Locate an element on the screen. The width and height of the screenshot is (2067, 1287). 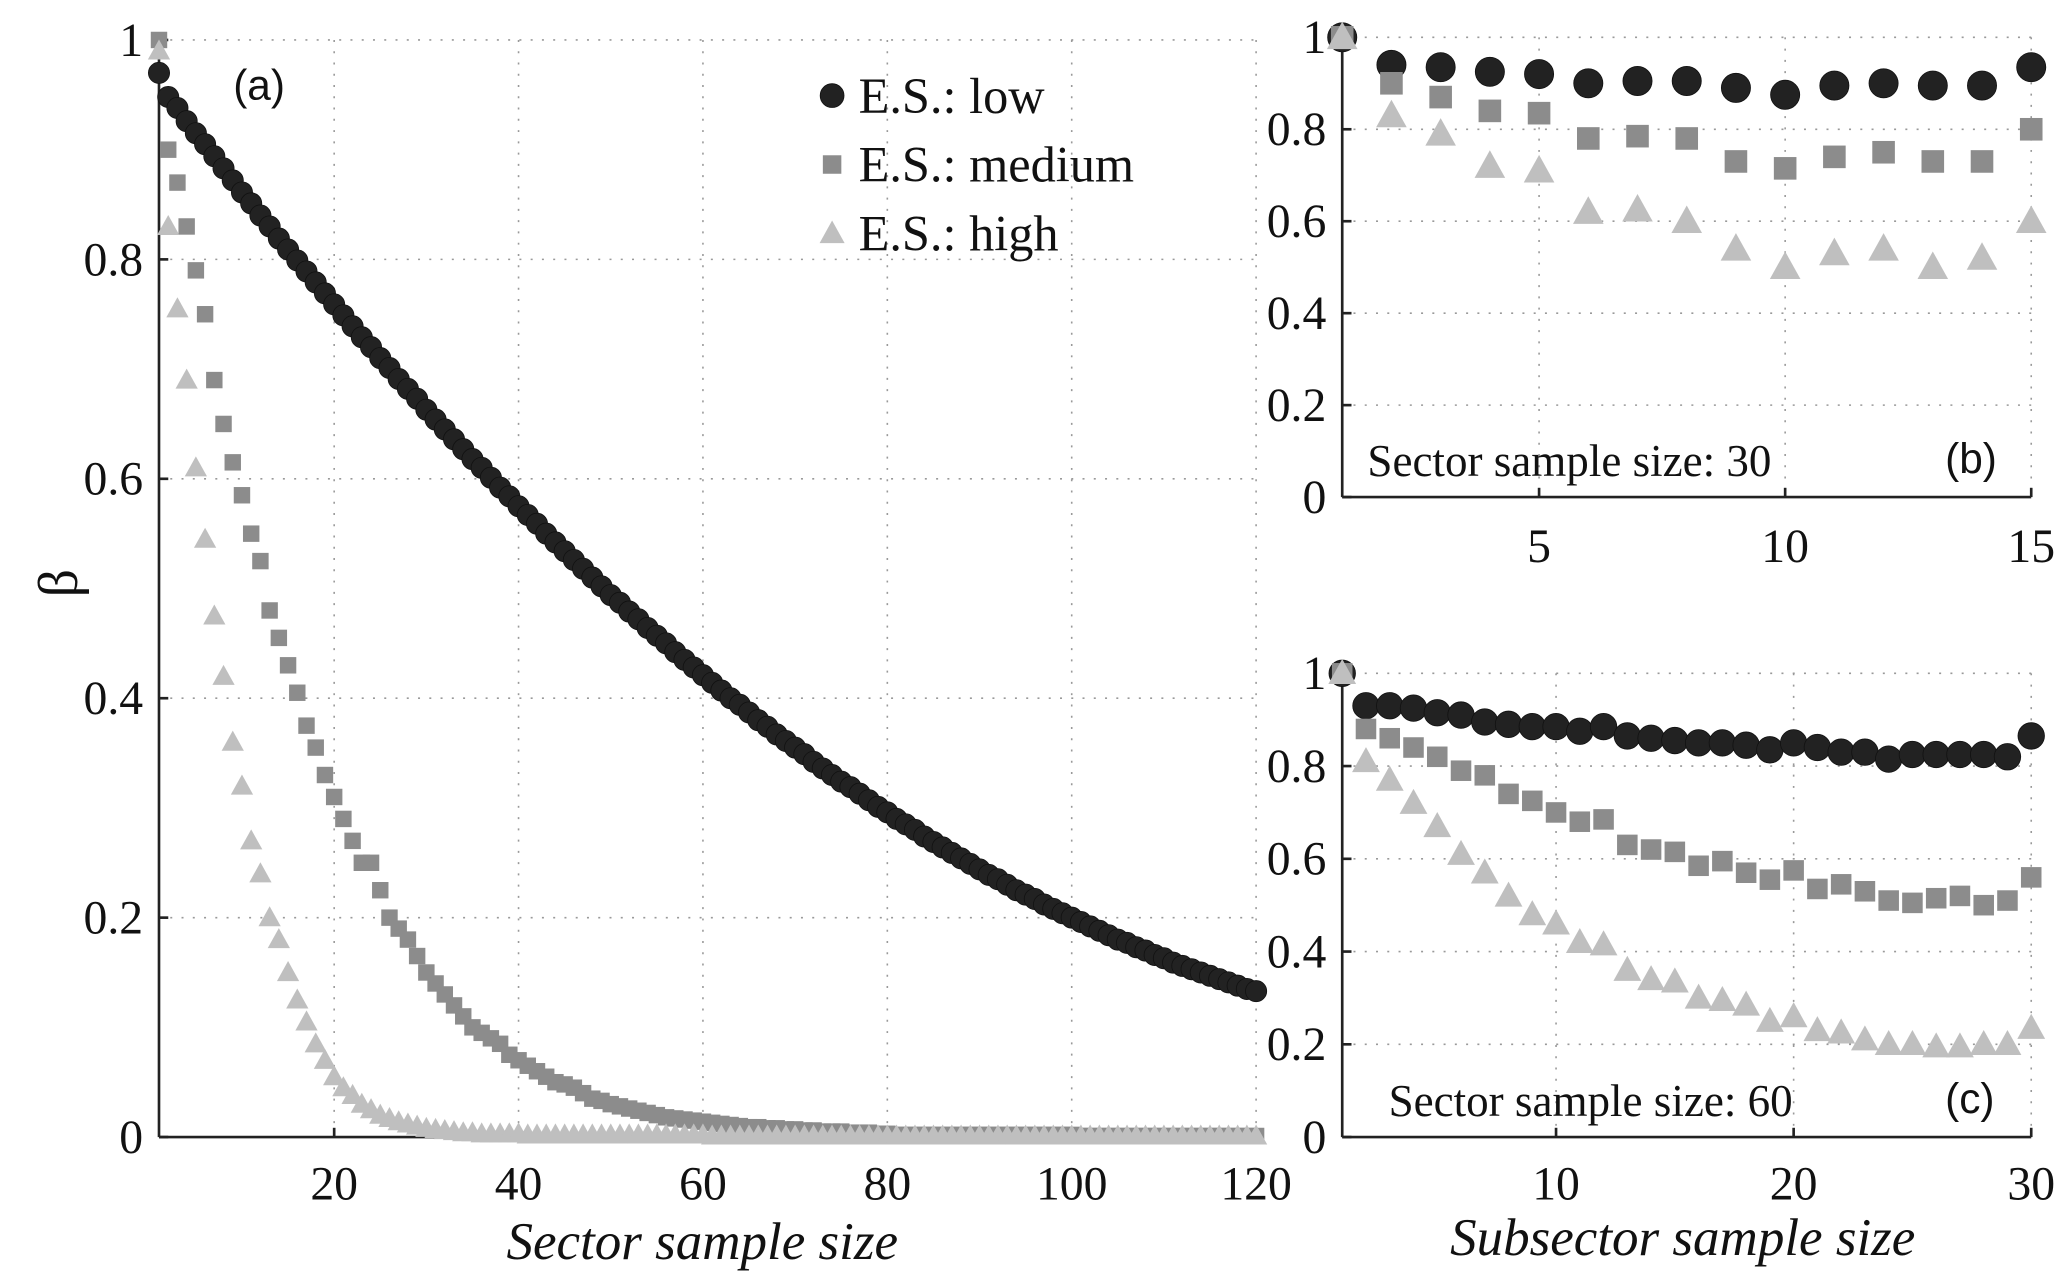
x-axis-label-c: Subsector sample size is located at coordinates (1682, 1238).